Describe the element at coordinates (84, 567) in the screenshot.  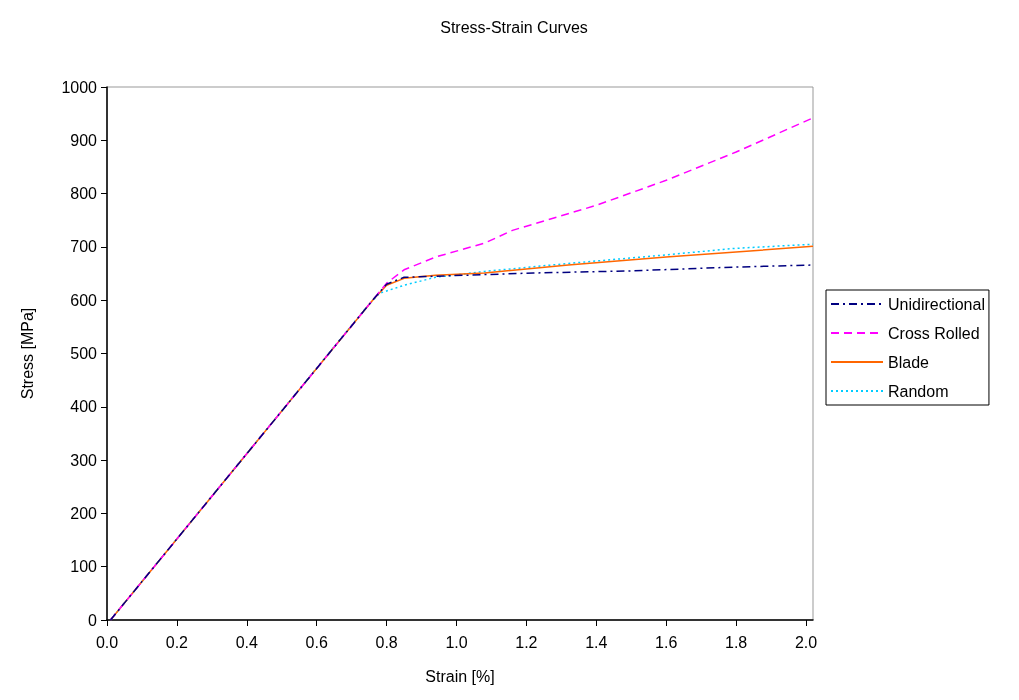
I see `y-tick-label: 100` at that location.